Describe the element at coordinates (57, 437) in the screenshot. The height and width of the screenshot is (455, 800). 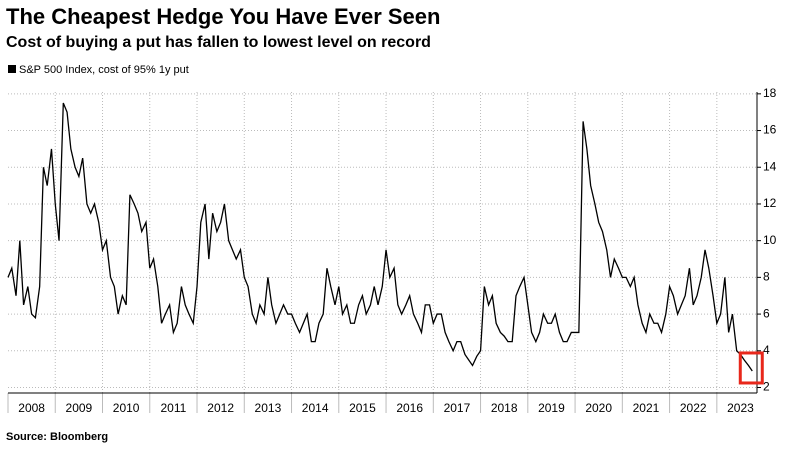
I see `source: Source: Bloomberg` at that location.